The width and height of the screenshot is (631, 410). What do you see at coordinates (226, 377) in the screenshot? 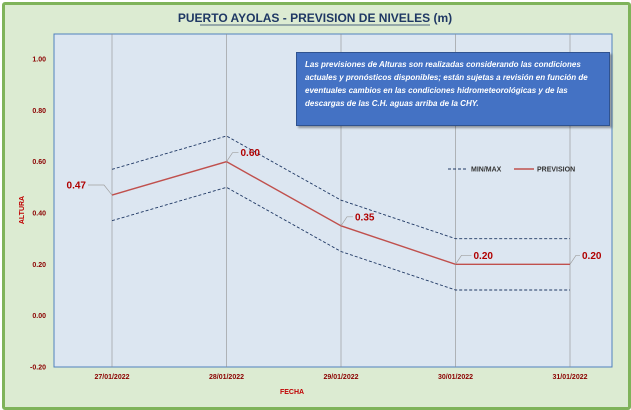
I see `x-tick-label: 28/01/2022` at bounding box center [226, 377].